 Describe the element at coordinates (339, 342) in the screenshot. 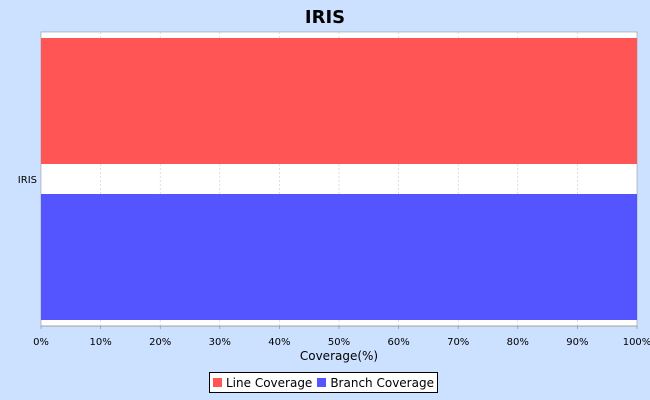

I see `x-tick-label: 50%` at that location.